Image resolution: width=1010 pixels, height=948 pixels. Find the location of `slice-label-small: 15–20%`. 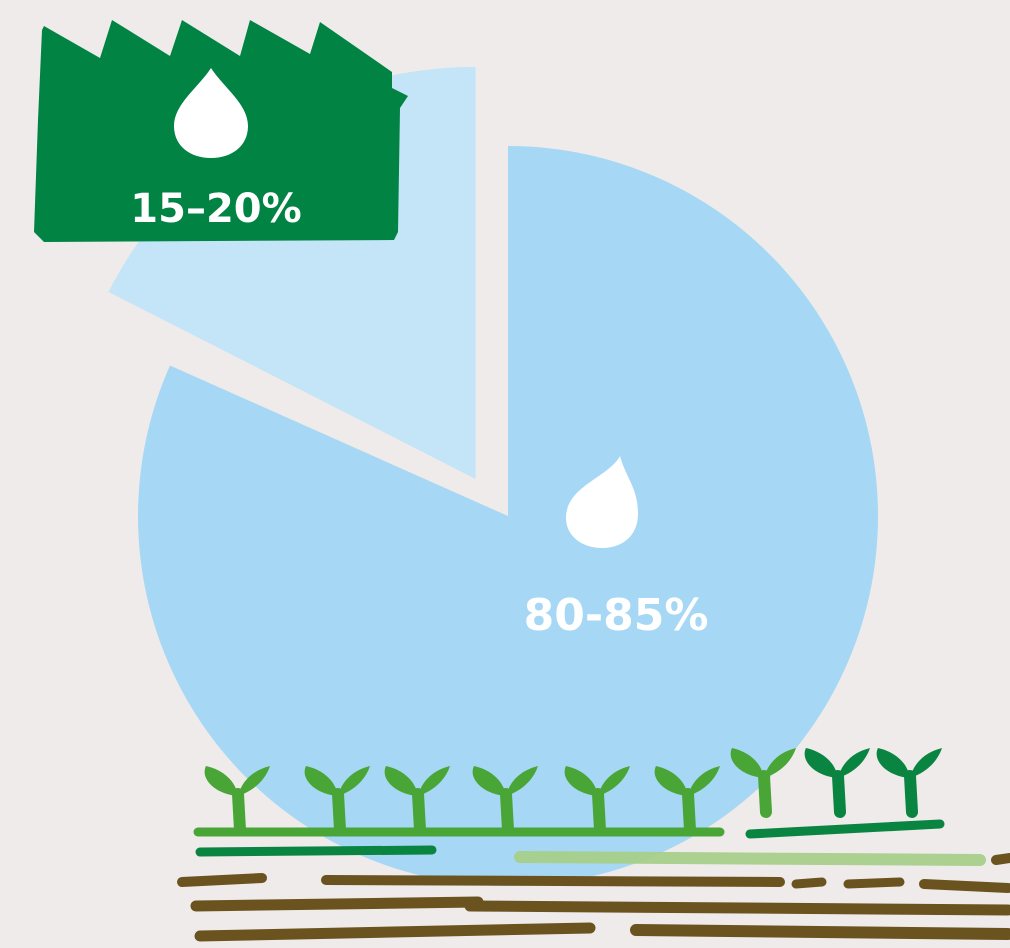

slice-label-small: 15–20% is located at coordinates (215, 209).